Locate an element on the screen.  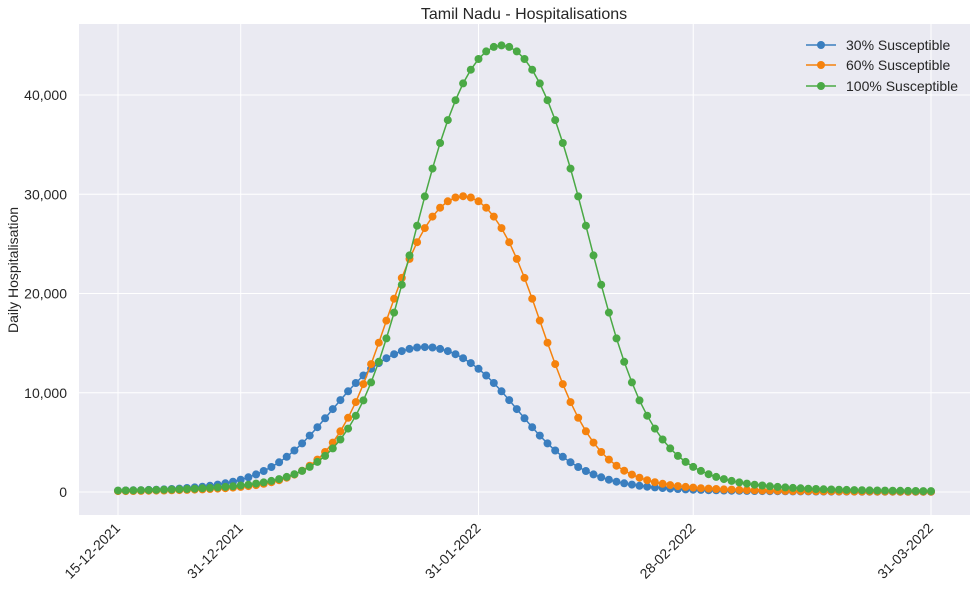
x-tick-label: 28-02-2022 is located at coordinates (667, 551).